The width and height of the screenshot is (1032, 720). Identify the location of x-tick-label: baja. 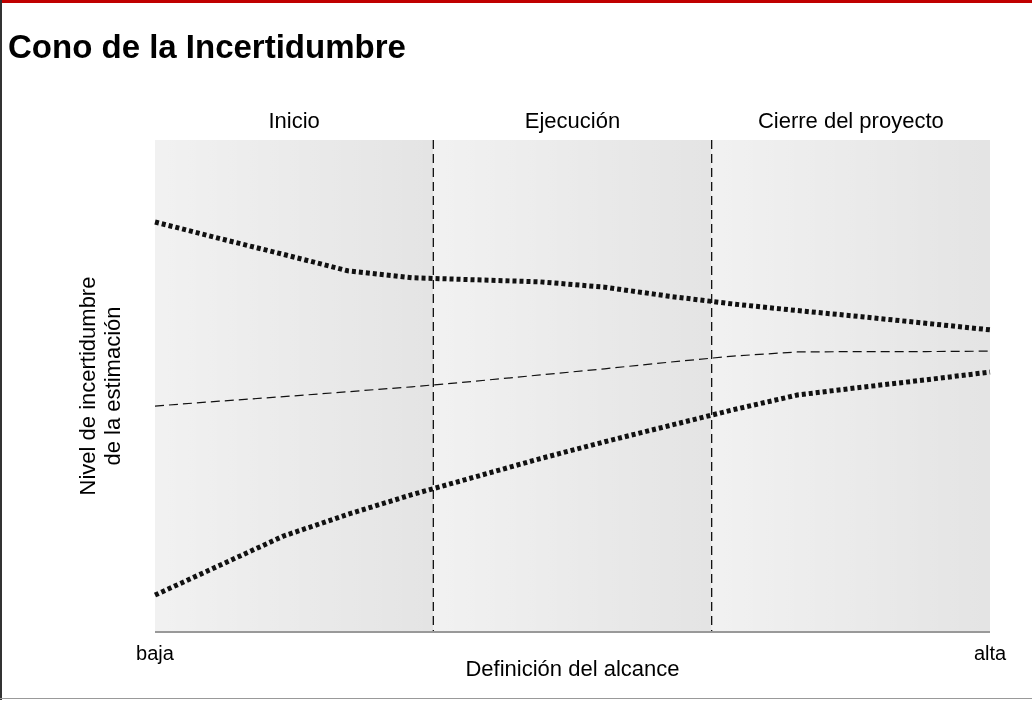
(155, 653).